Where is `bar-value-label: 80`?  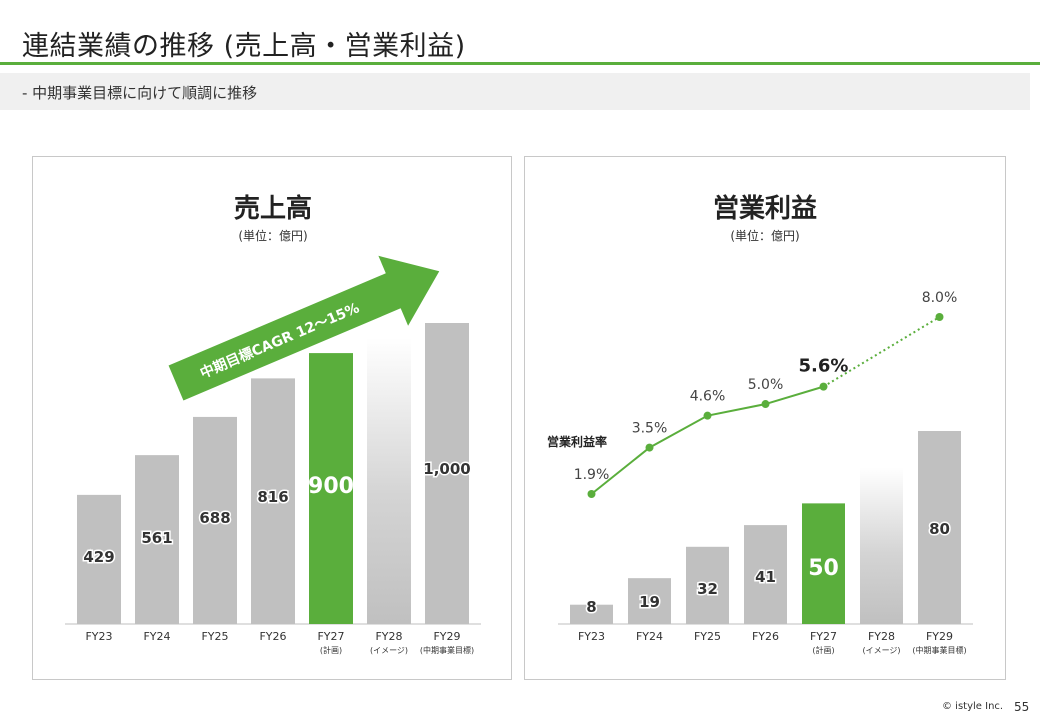
bar-value-label: 80 is located at coordinates (939, 529).